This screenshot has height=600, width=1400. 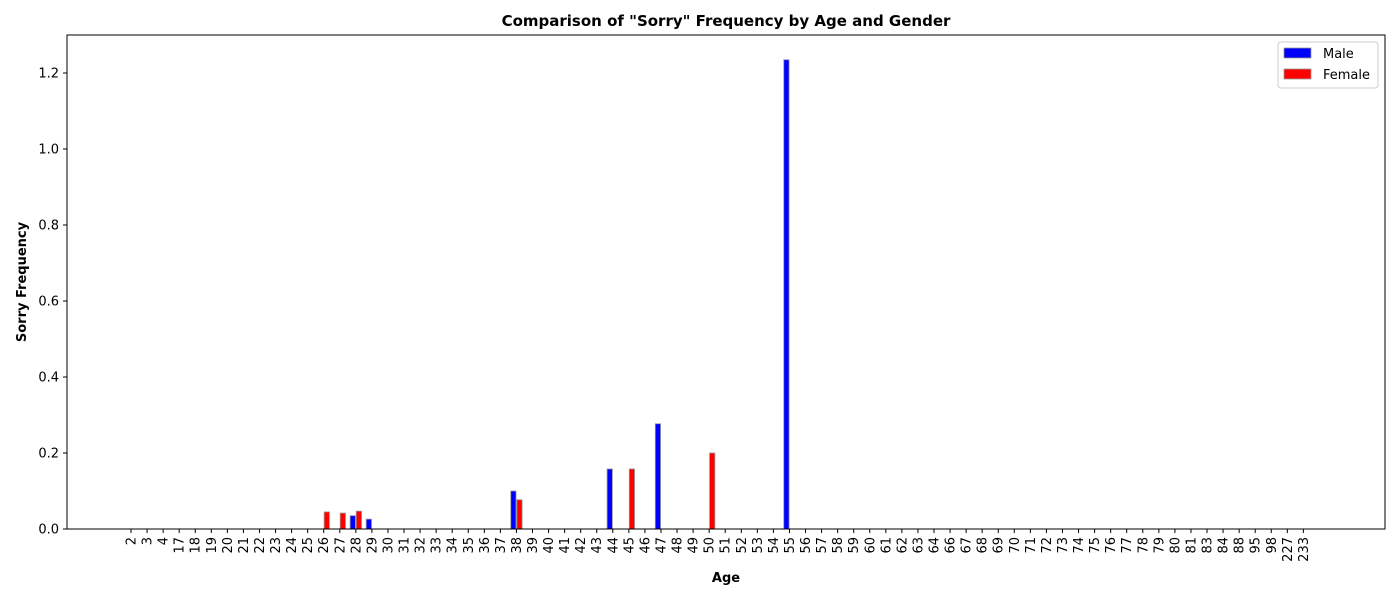 What do you see at coordinates (1111, 545) in the screenshot?
I see `x-tick-label: 76` at bounding box center [1111, 545].